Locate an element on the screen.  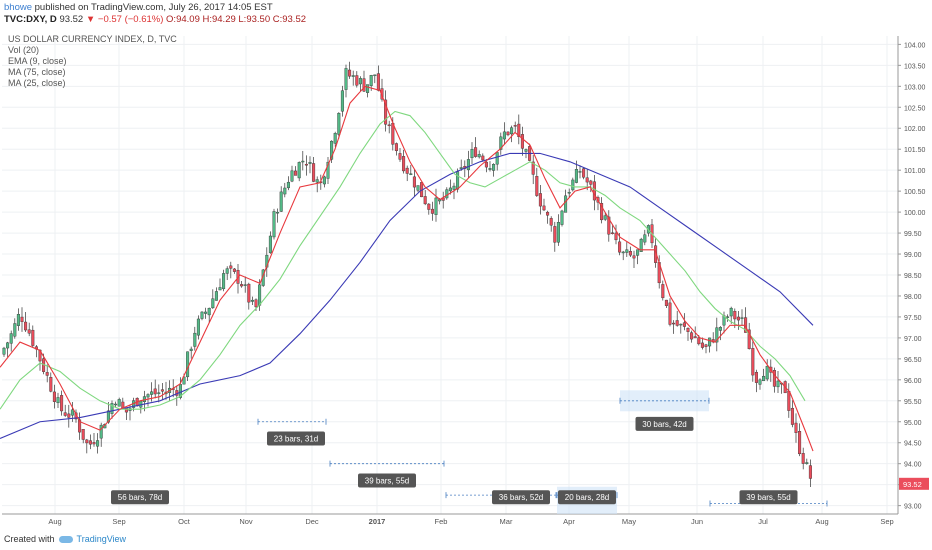
x-tick-label: May is located at coordinates (629, 521).